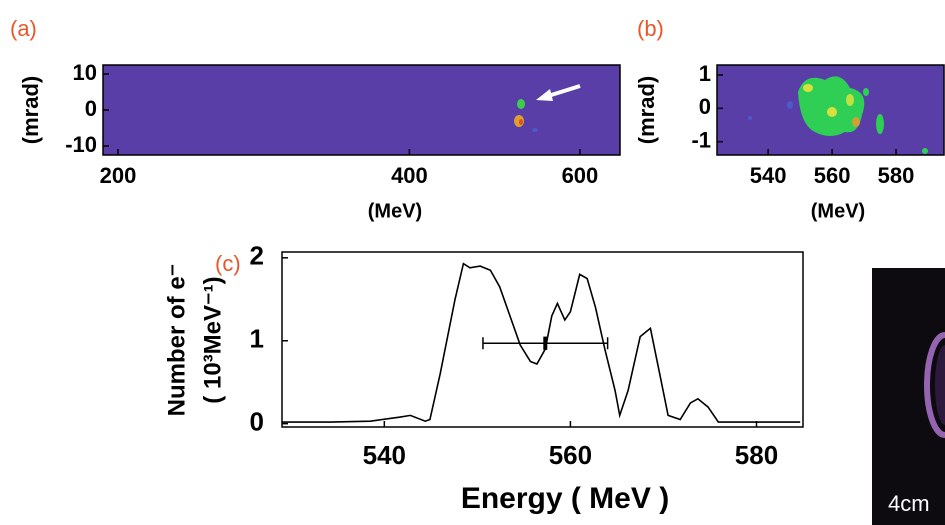 The width and height of the screenshot is (945, 525). Describe the element at coordinates (85, 72) in the screenshot. I see `y-tick-label: 10` at that location.